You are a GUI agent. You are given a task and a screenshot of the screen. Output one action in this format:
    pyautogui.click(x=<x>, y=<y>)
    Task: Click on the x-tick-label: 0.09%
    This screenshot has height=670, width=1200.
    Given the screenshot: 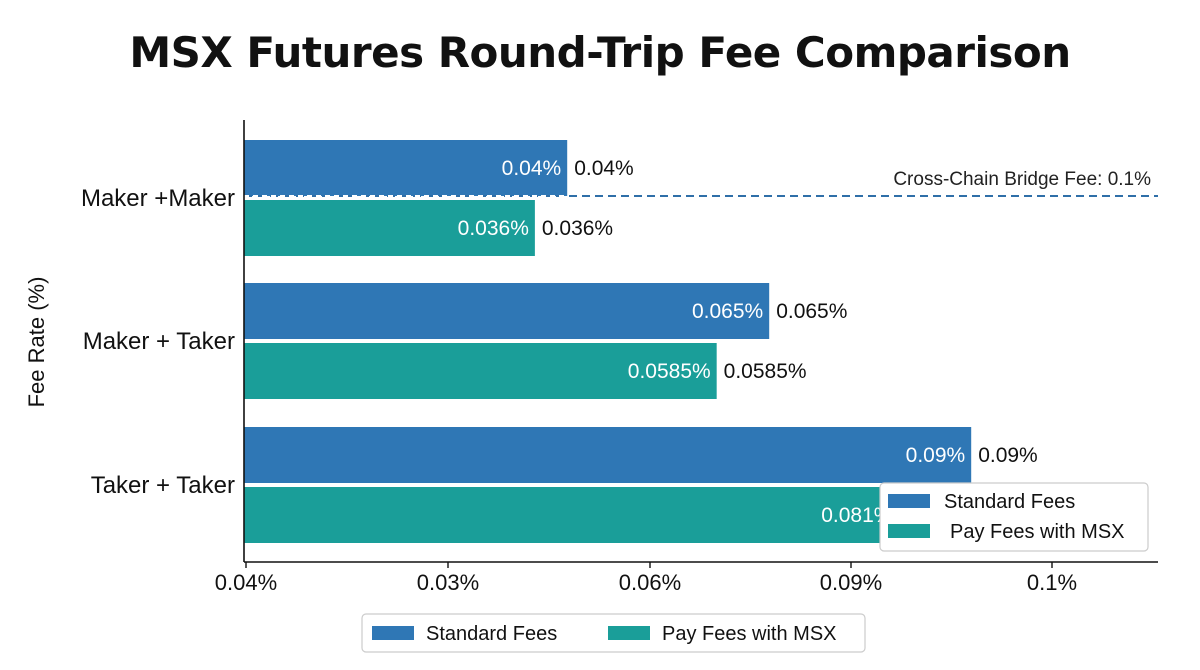 What is the action you would take?
    pyautogui.click(x=851, y=582)
    